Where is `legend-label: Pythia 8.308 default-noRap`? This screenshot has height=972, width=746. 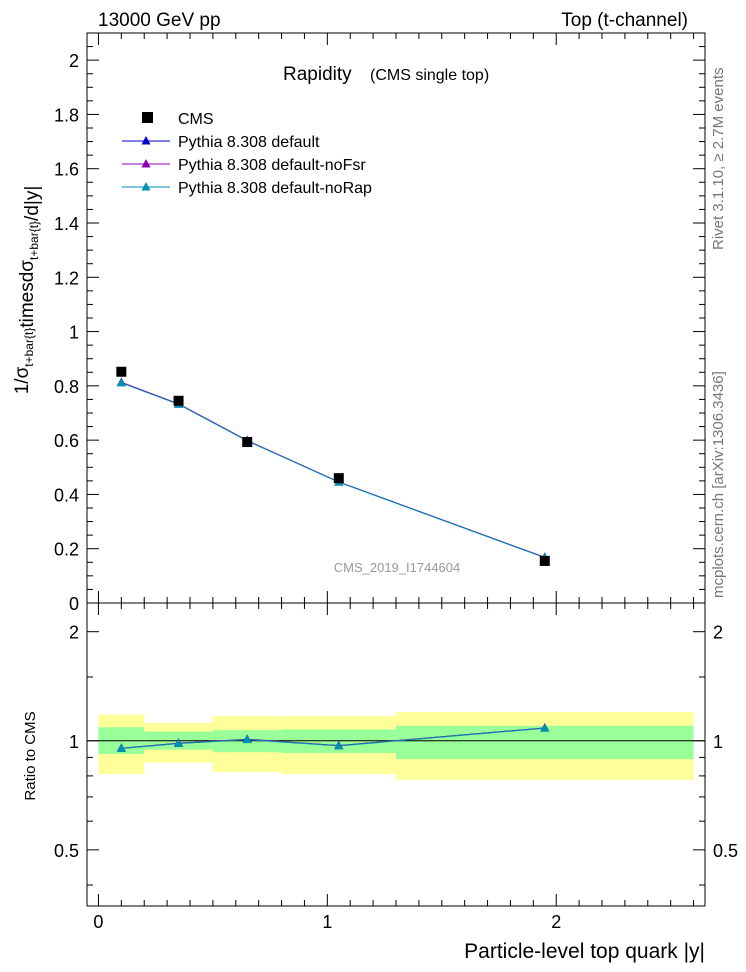 legend-label: Pythia 8.308 default-noRap is located at coordinates (275, 188).